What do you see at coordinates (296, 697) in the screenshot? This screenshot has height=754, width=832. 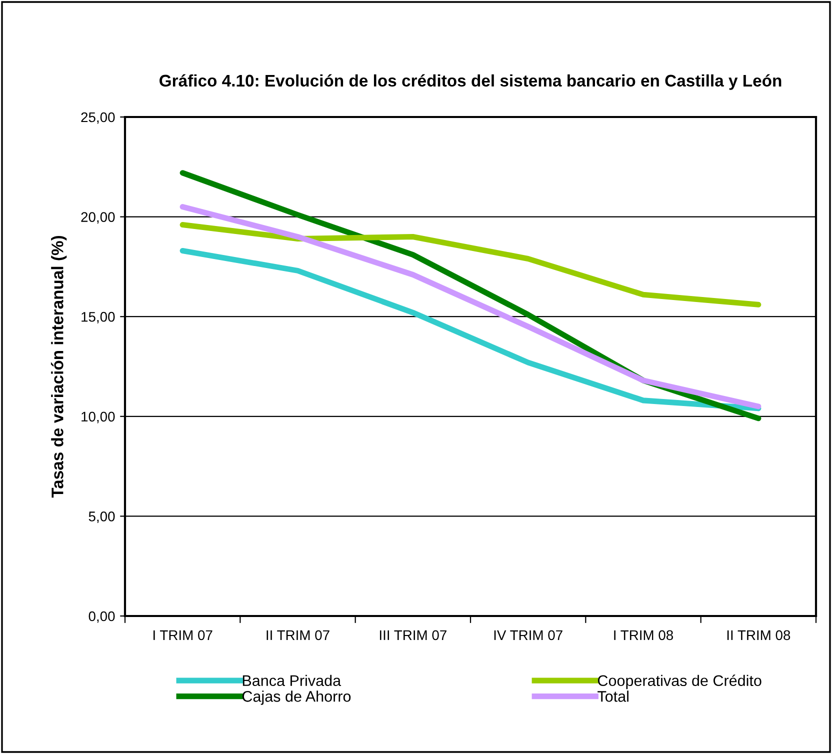 I see `legend-label: Cajas de Ahorro` at bounding box center [296, 697].